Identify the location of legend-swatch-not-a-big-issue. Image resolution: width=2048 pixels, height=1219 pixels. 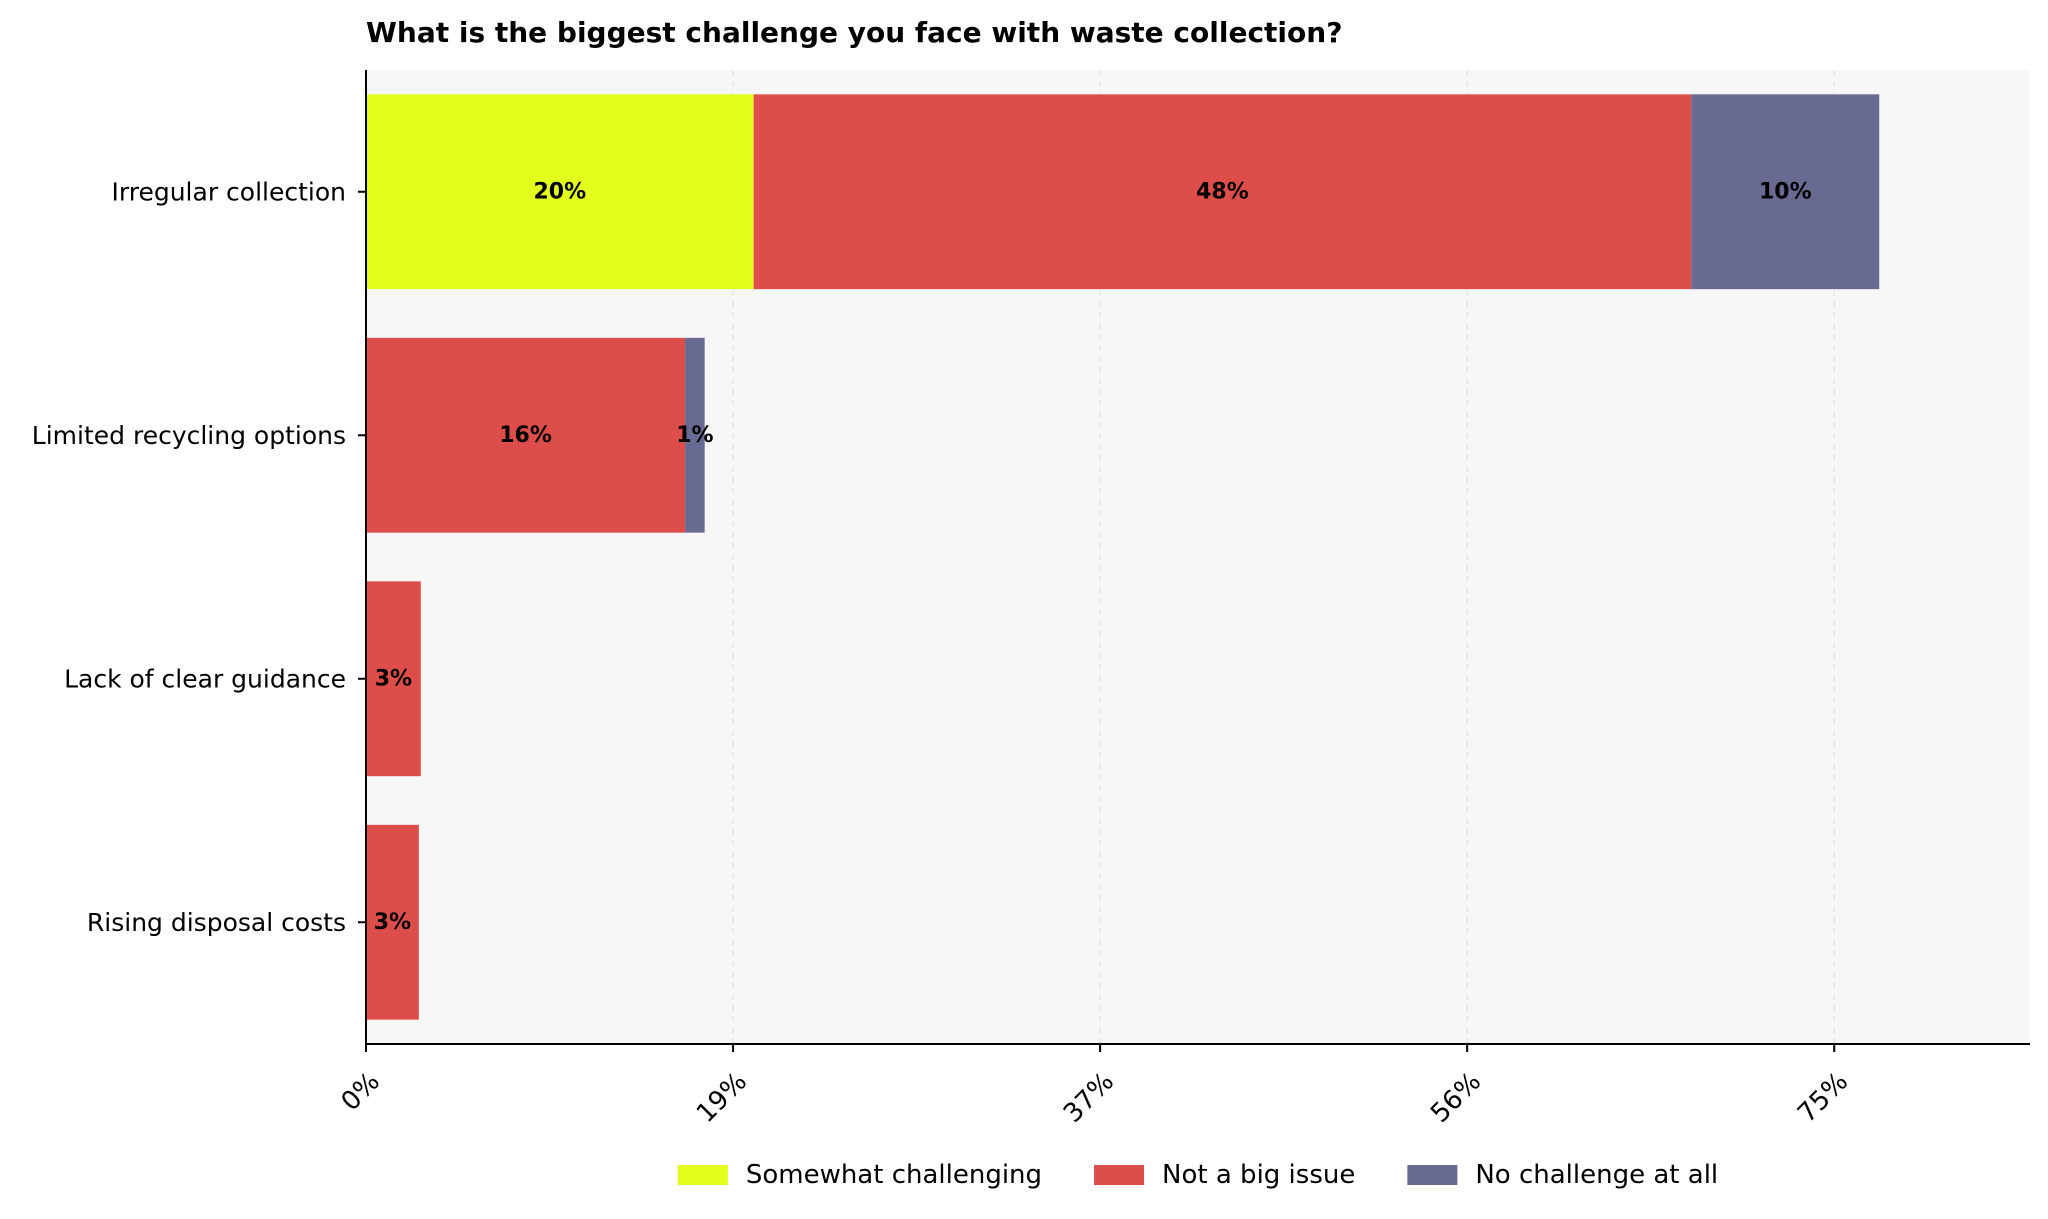
(1119, 1175).